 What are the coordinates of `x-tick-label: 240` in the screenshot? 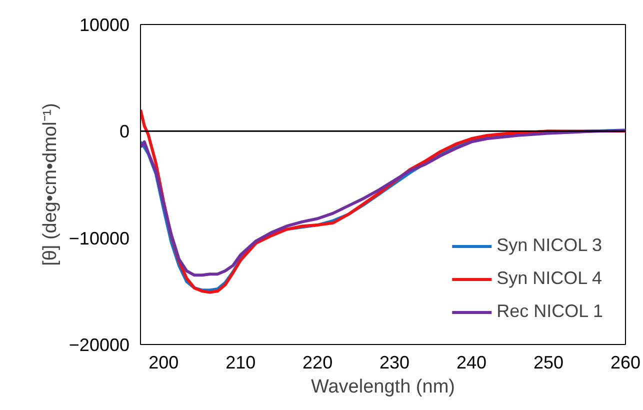 It's located at (471, 362).